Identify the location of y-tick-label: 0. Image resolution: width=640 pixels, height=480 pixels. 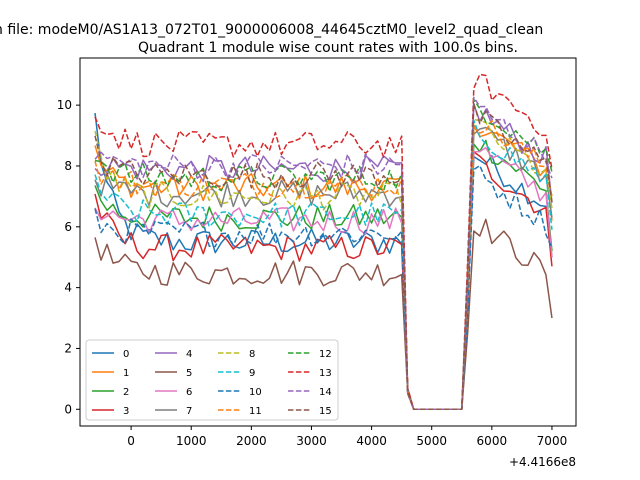
(68, 409).